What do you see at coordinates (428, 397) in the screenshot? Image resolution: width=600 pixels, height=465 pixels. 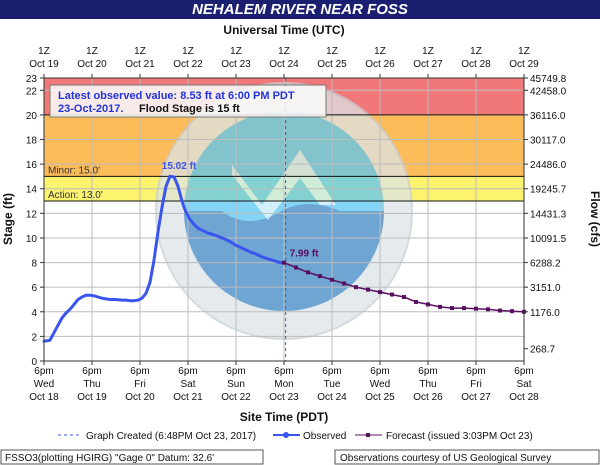 I see `x-tick-label-date: Oct 26` at bounding box center [428, 397].